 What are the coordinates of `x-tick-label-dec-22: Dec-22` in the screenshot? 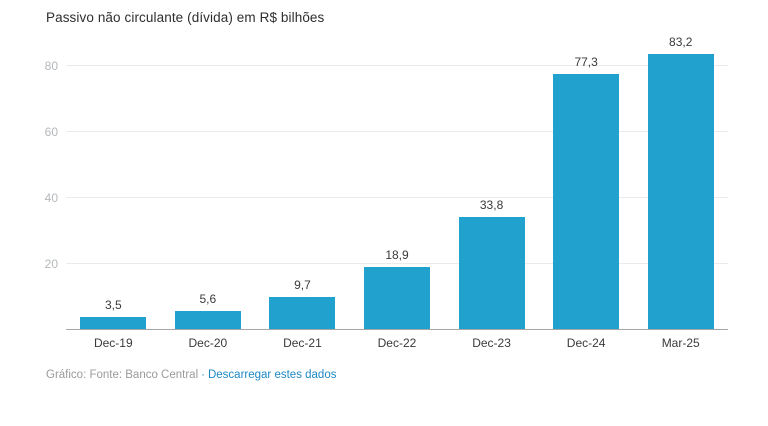 It's located at (397, 343).